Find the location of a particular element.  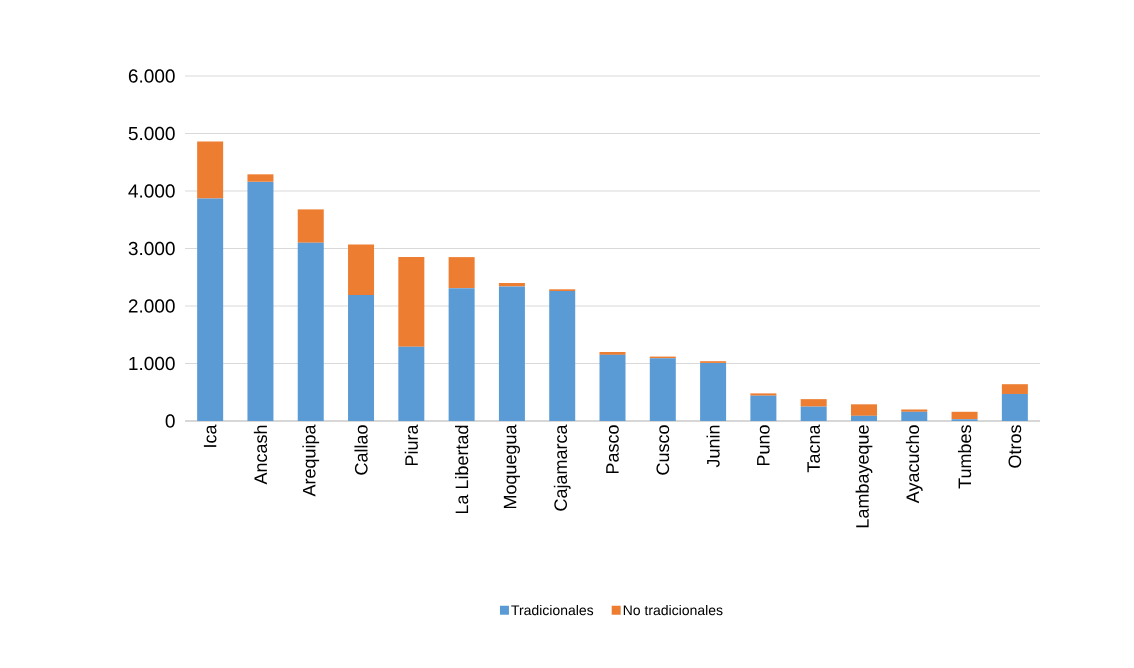

x-tick-label: Junin is located at coordinates (713, 446).